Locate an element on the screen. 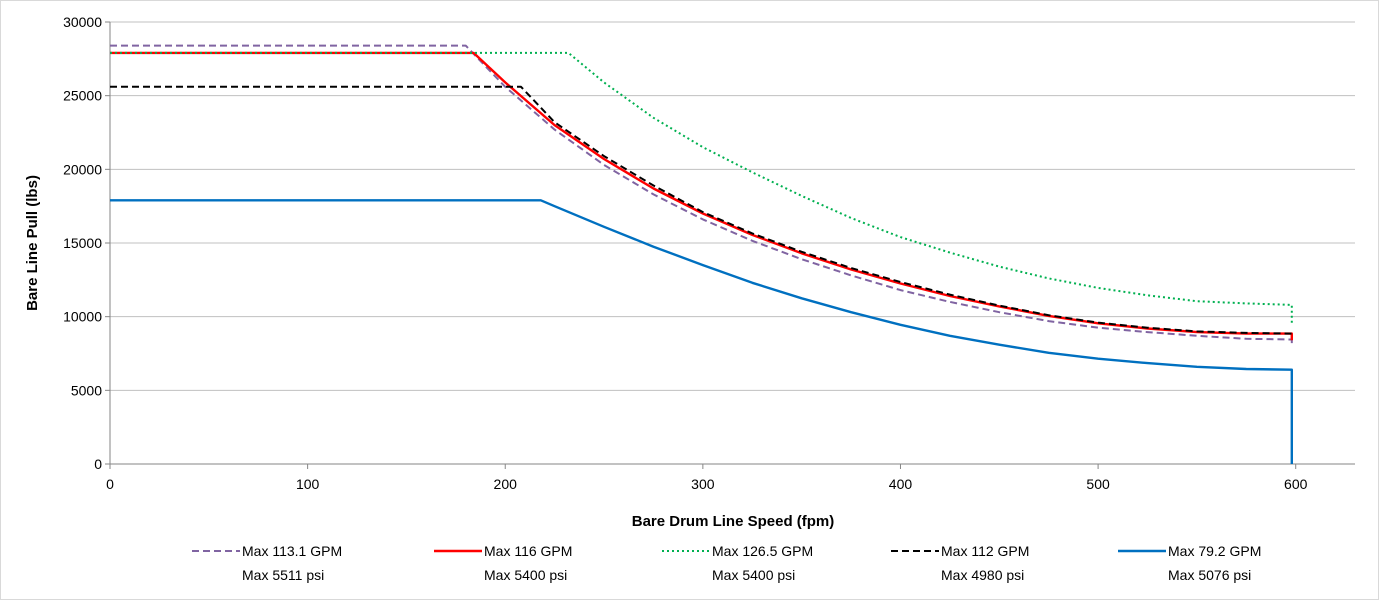  y-tick-label: 15000 is located at coordinates (82, 243).